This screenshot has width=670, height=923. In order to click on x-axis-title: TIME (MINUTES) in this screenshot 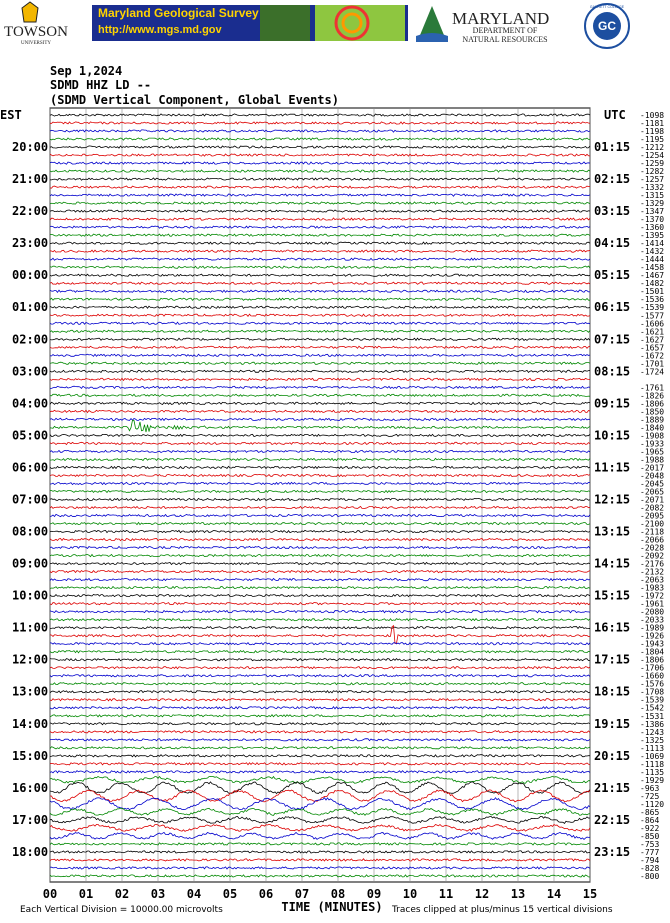, I will do `click(331, 907)`.